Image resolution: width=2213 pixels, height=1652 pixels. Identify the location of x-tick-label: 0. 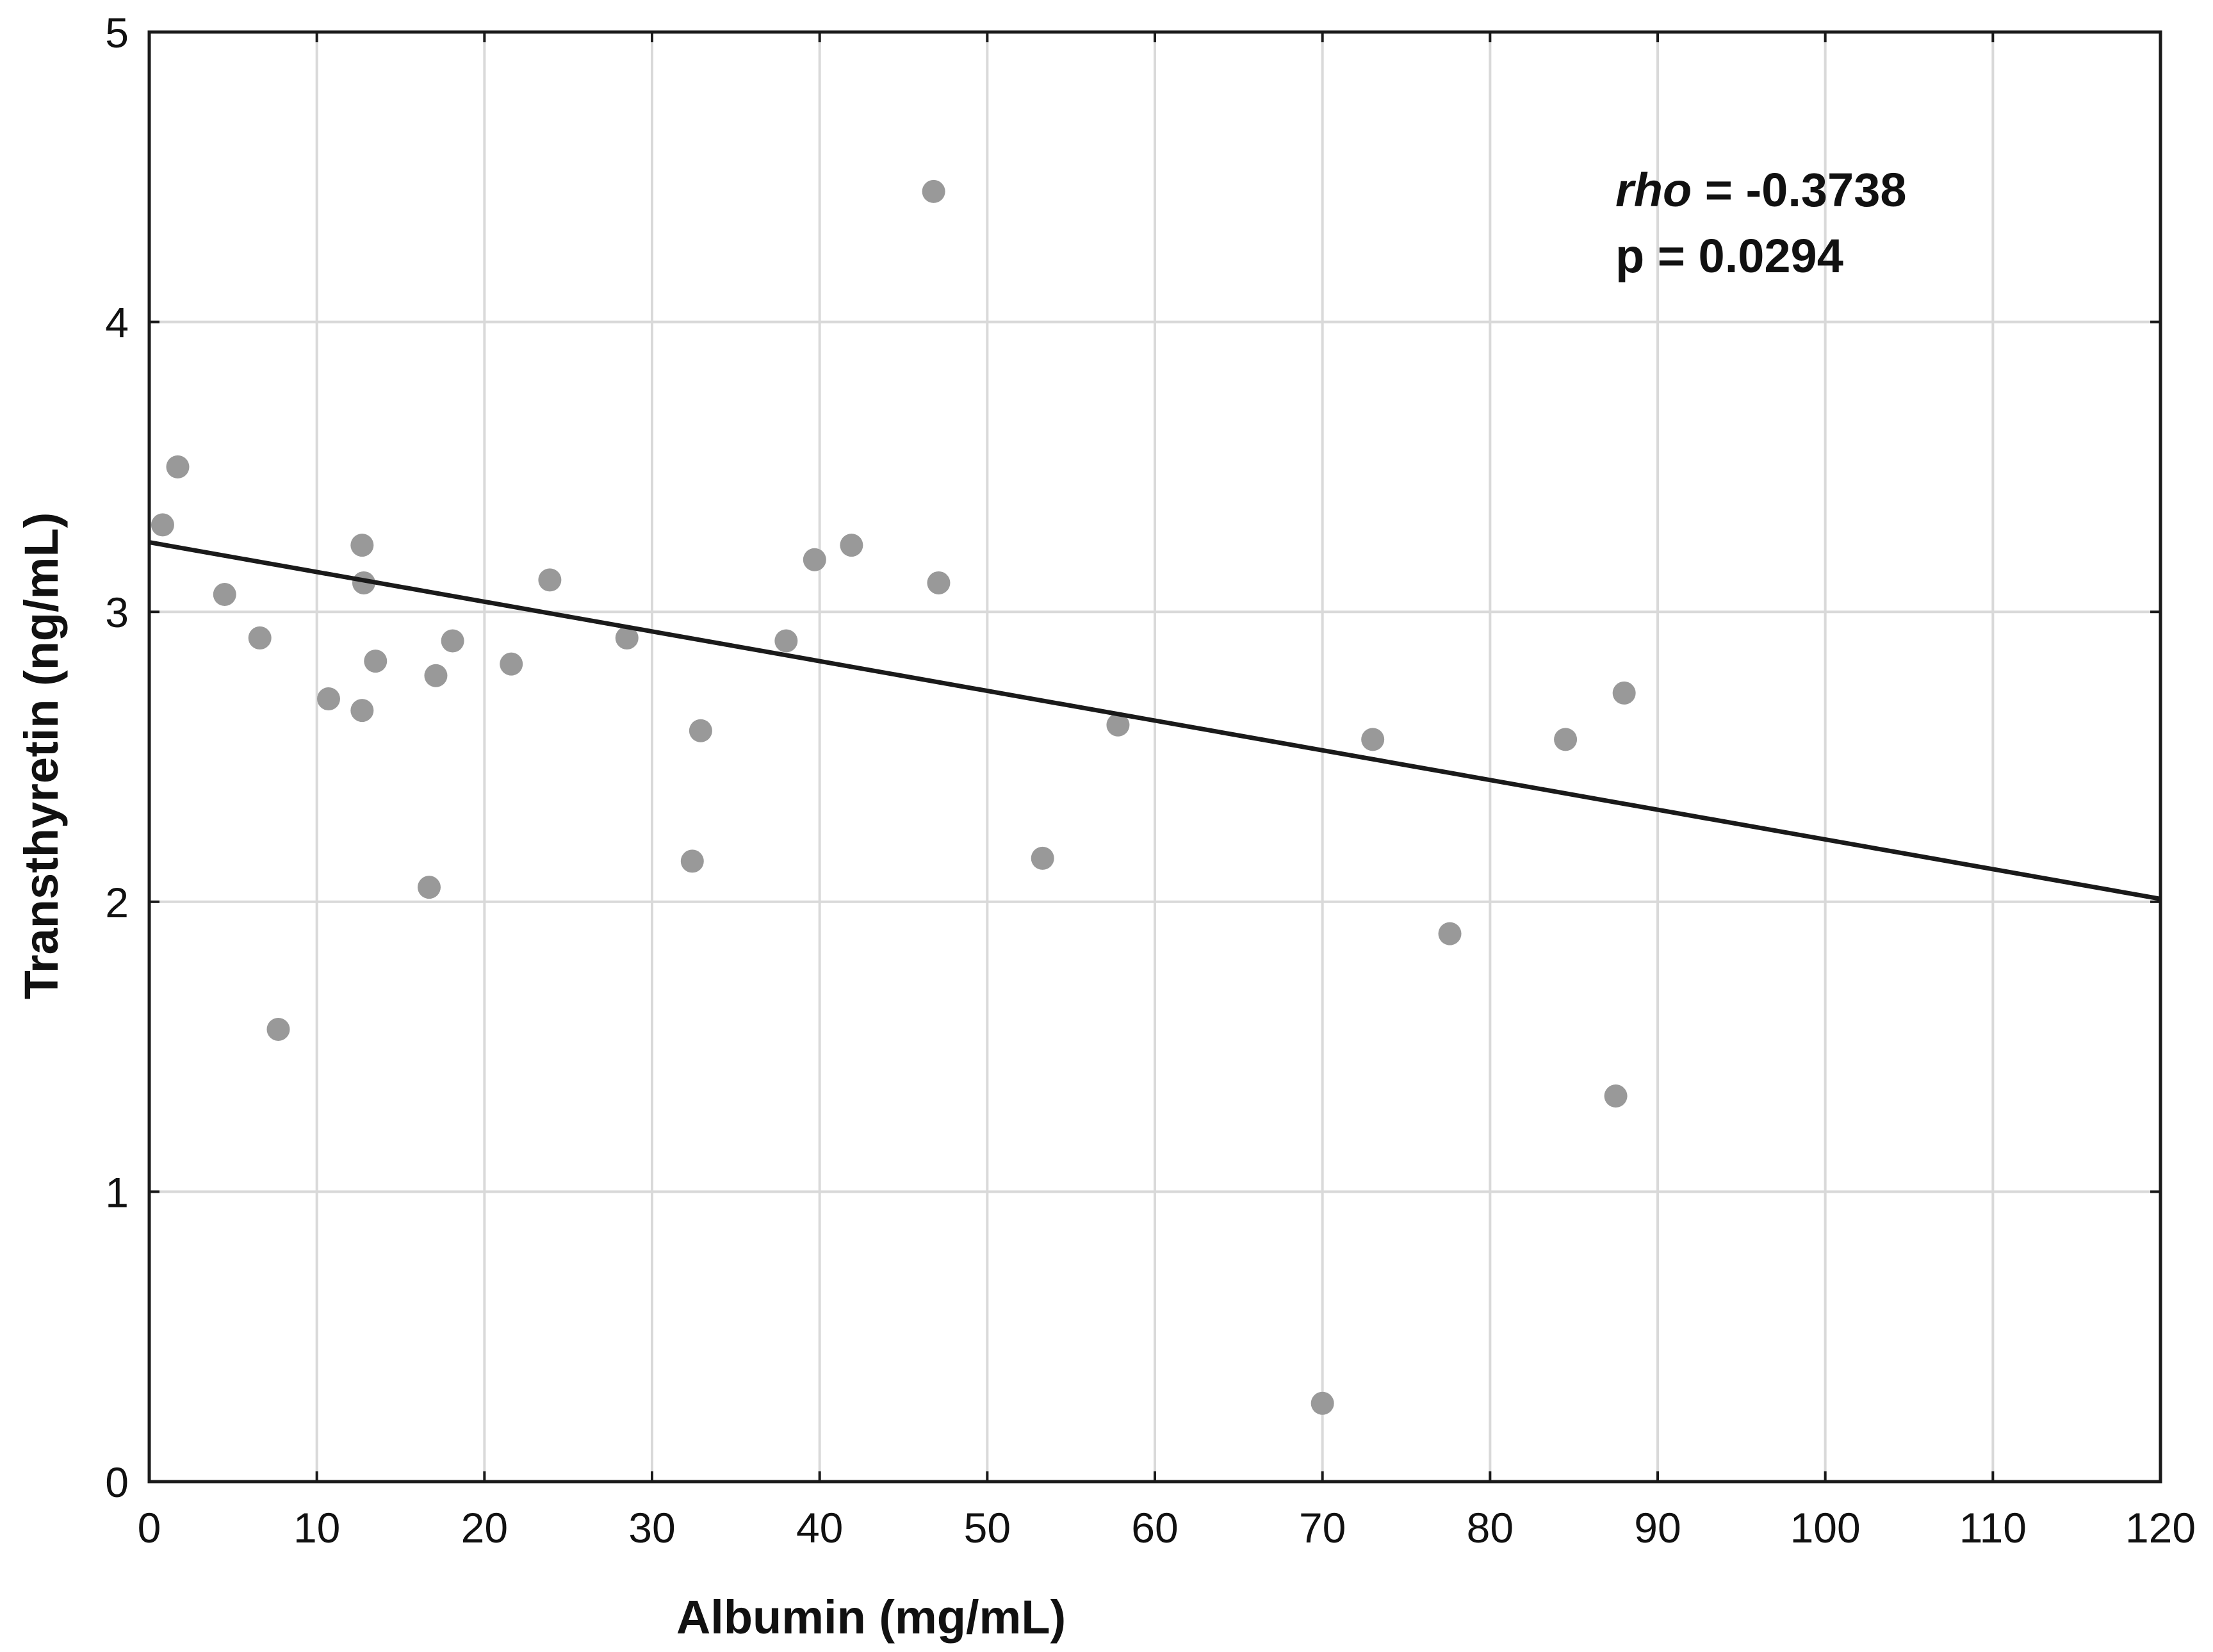
(149, 1527).